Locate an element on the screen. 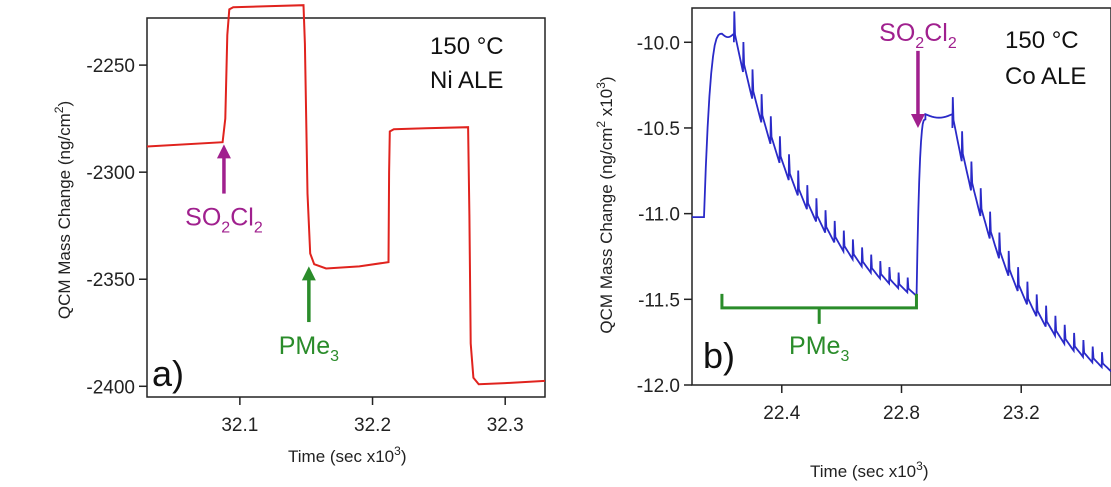 The height and width of the screenshot is (487, 1111). y-tick-label: -10.5 is located at coordinates (658, 129).